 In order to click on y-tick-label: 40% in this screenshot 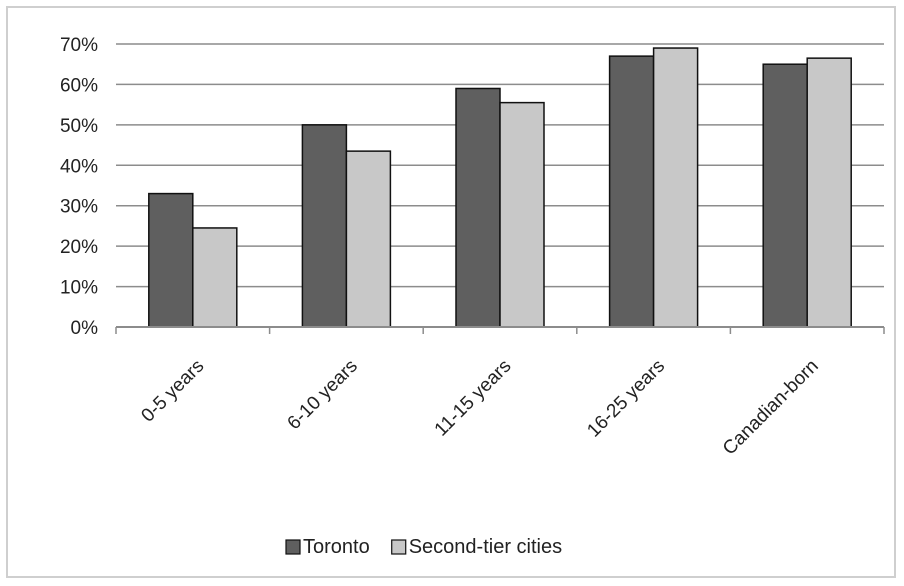, I will do `click(79, 166)`.